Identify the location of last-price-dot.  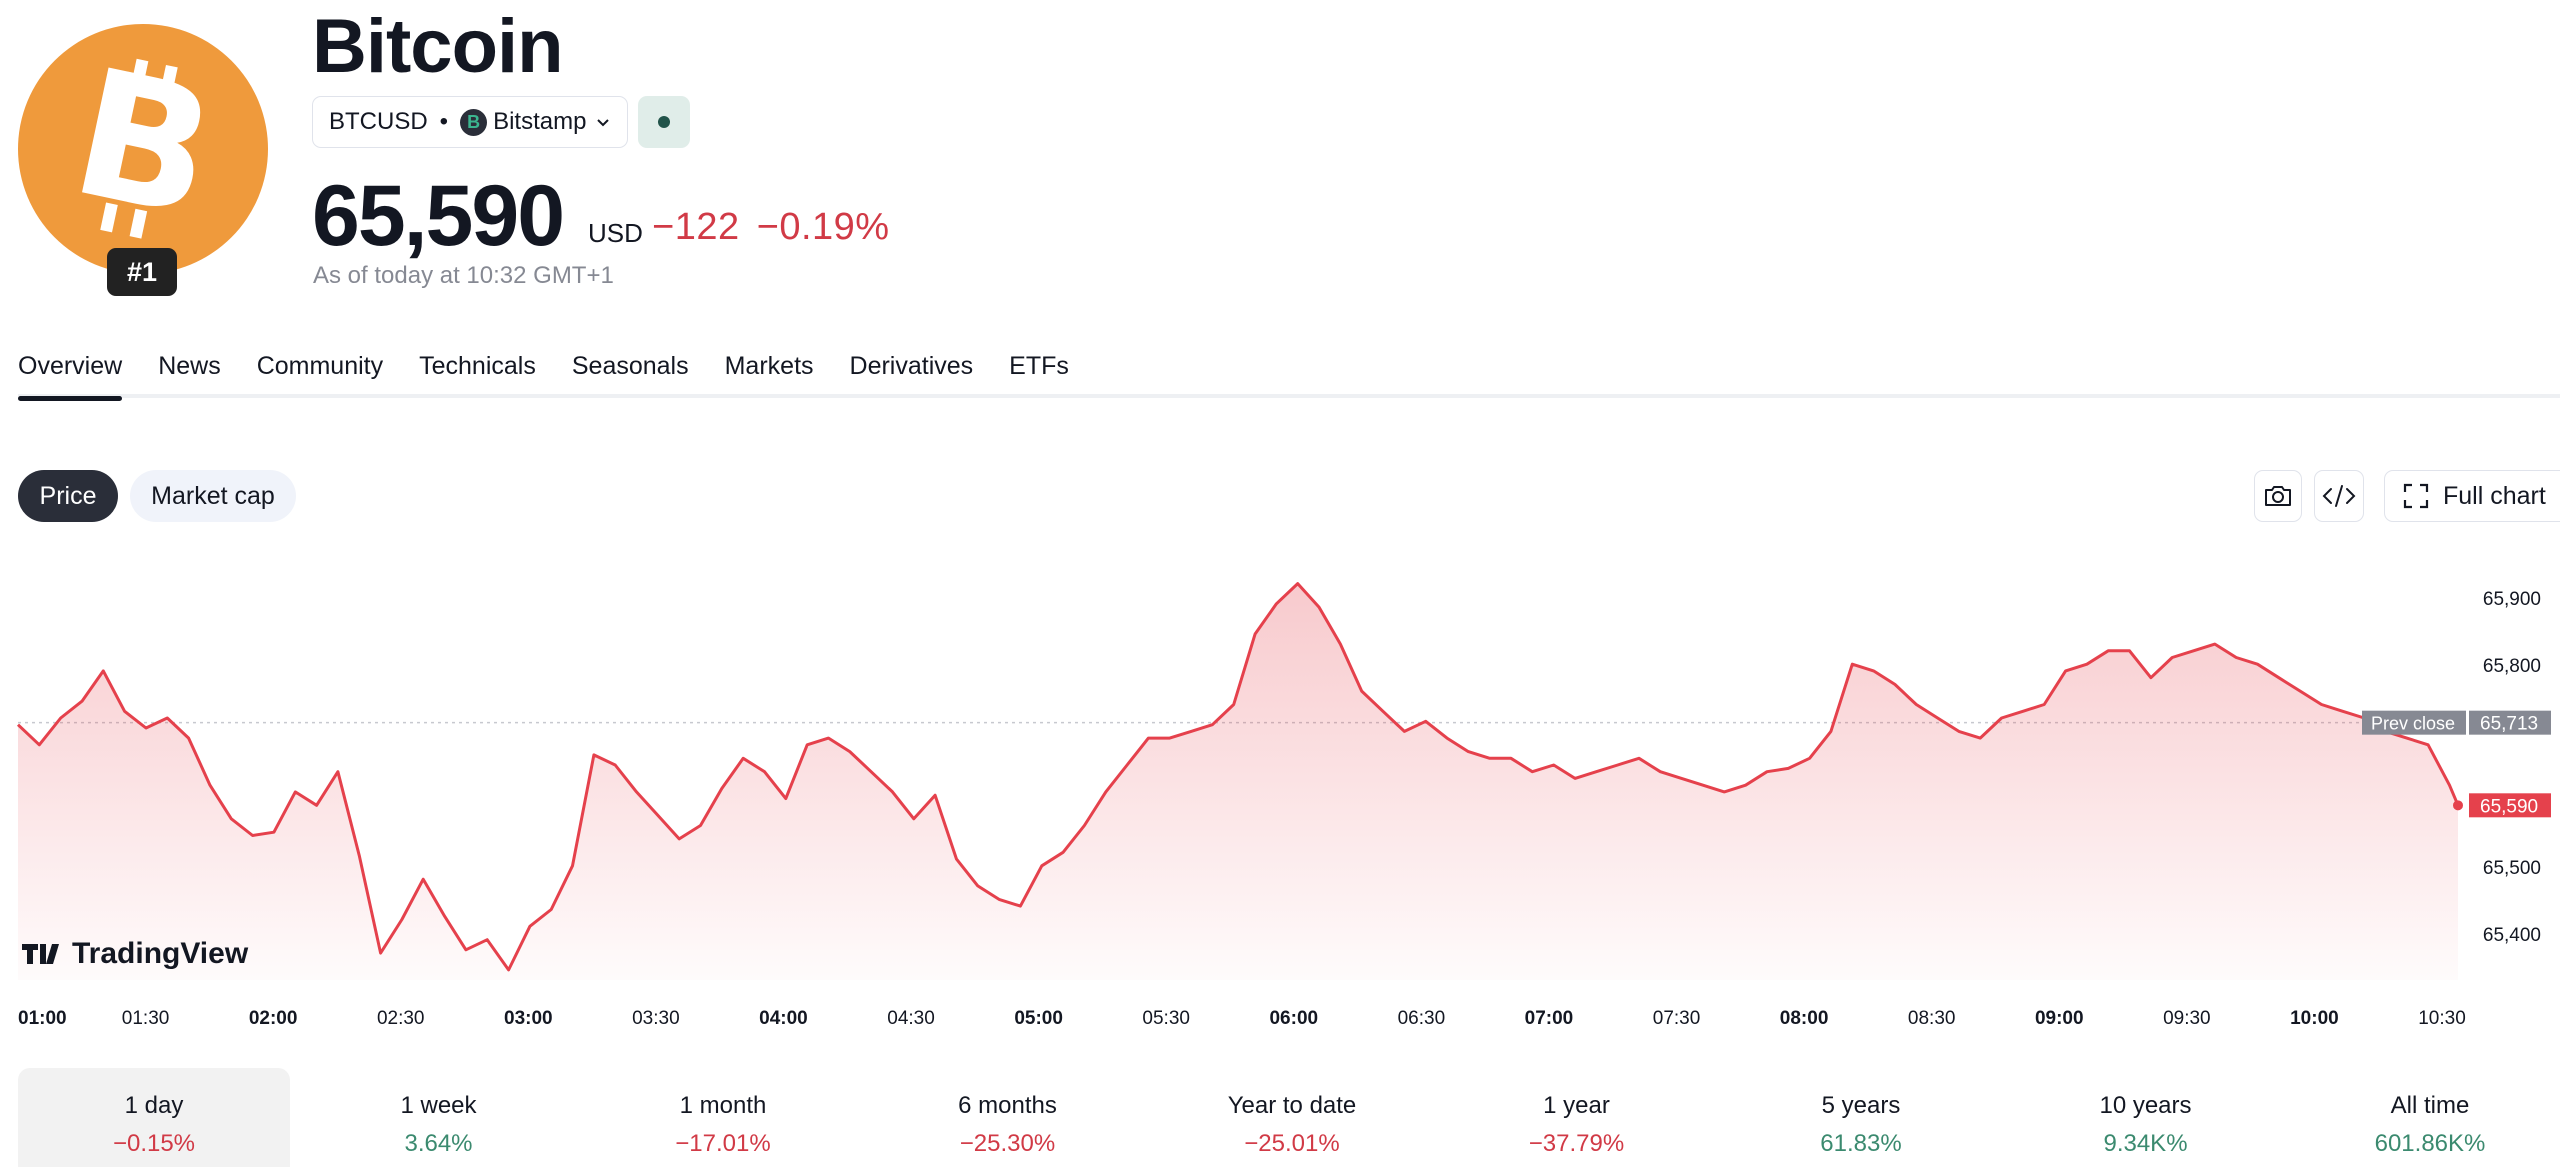
(2458, 805).